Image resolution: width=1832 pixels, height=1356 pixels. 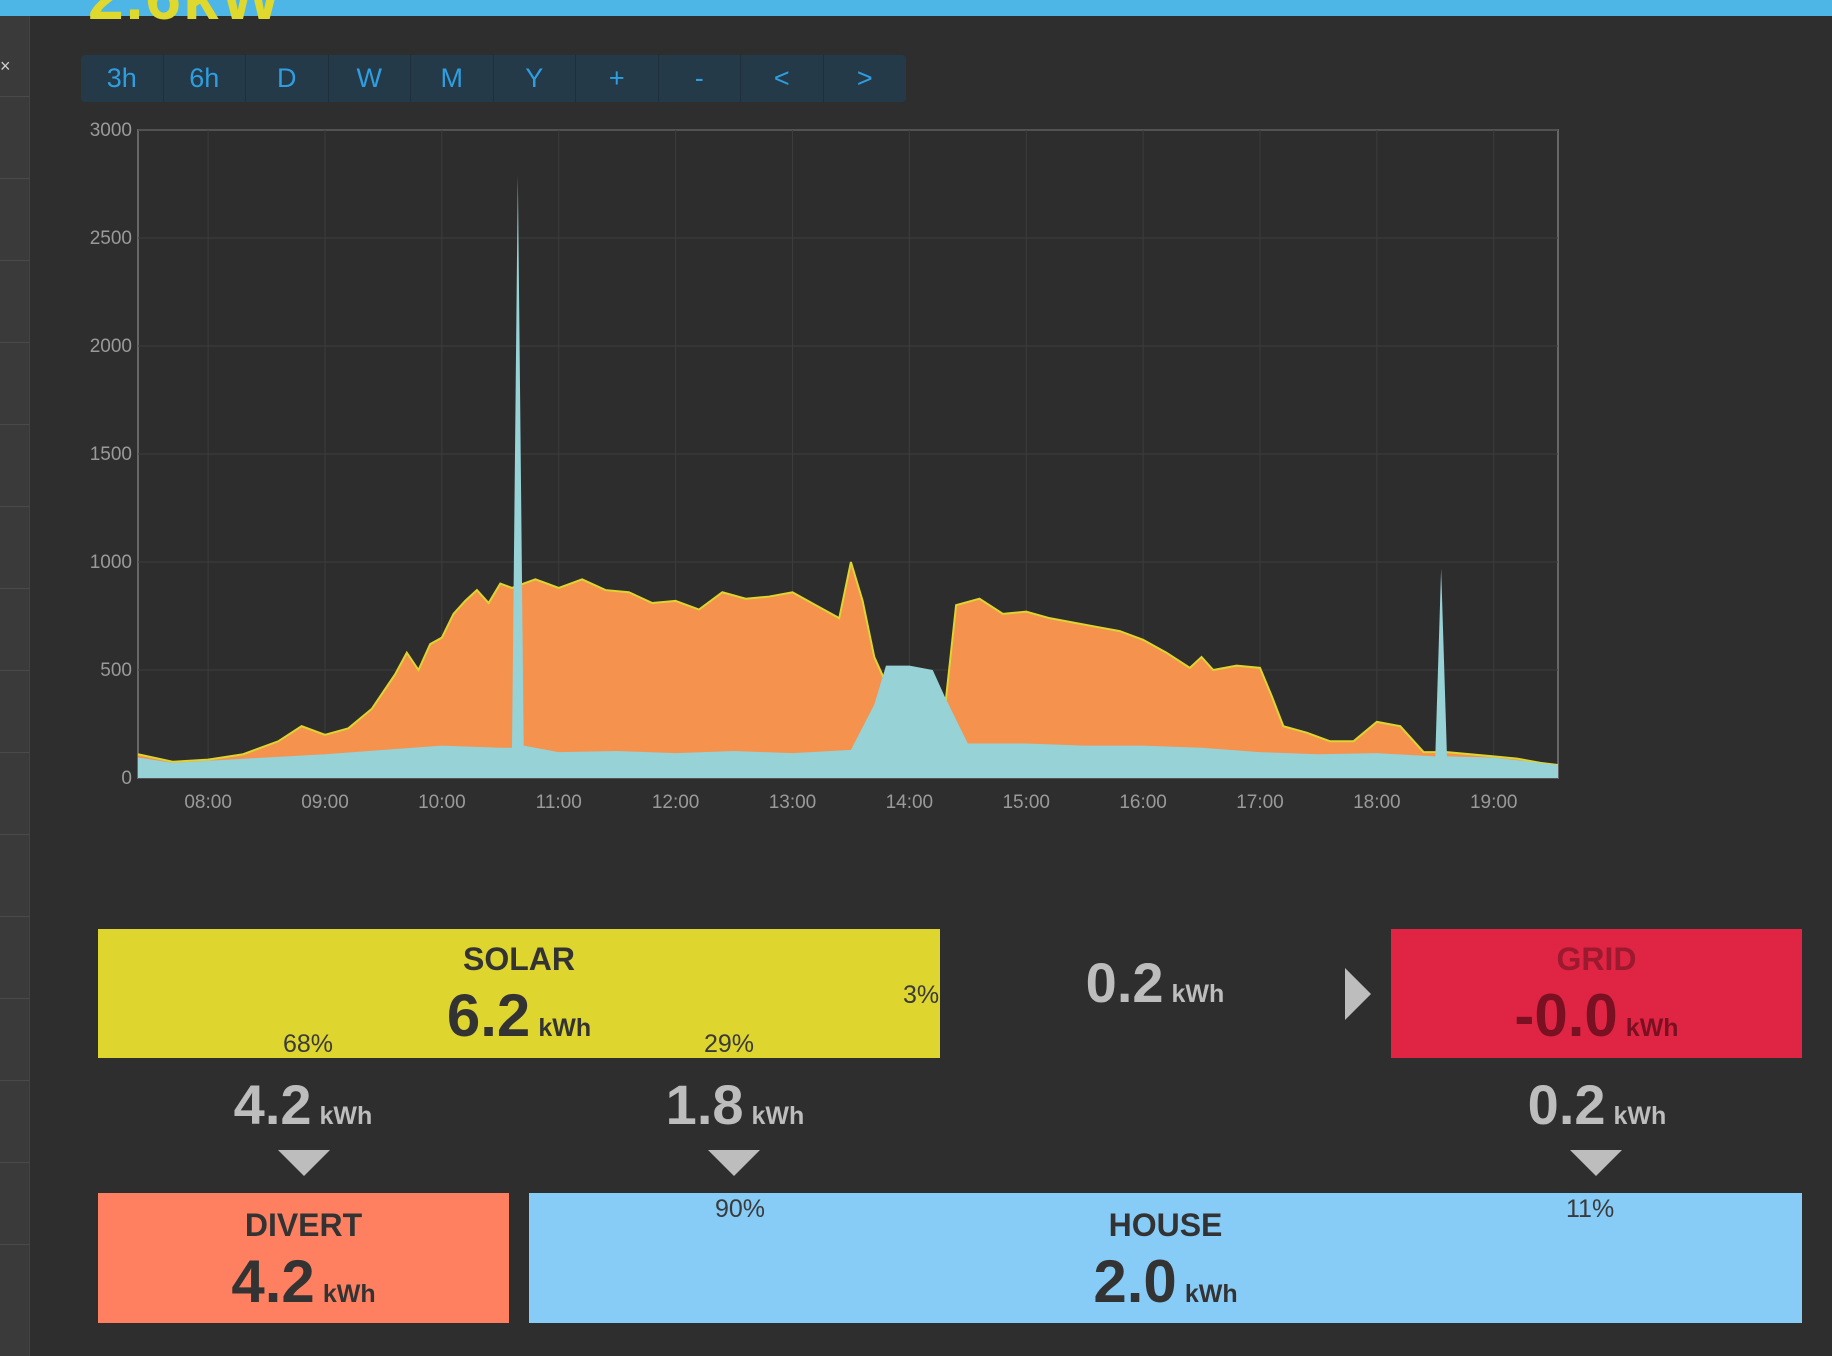 What do you see at coordinates (1026, 802) in the screenshot?
I see `x-tick-label: 15:00` at bounding box center [1026, 802].